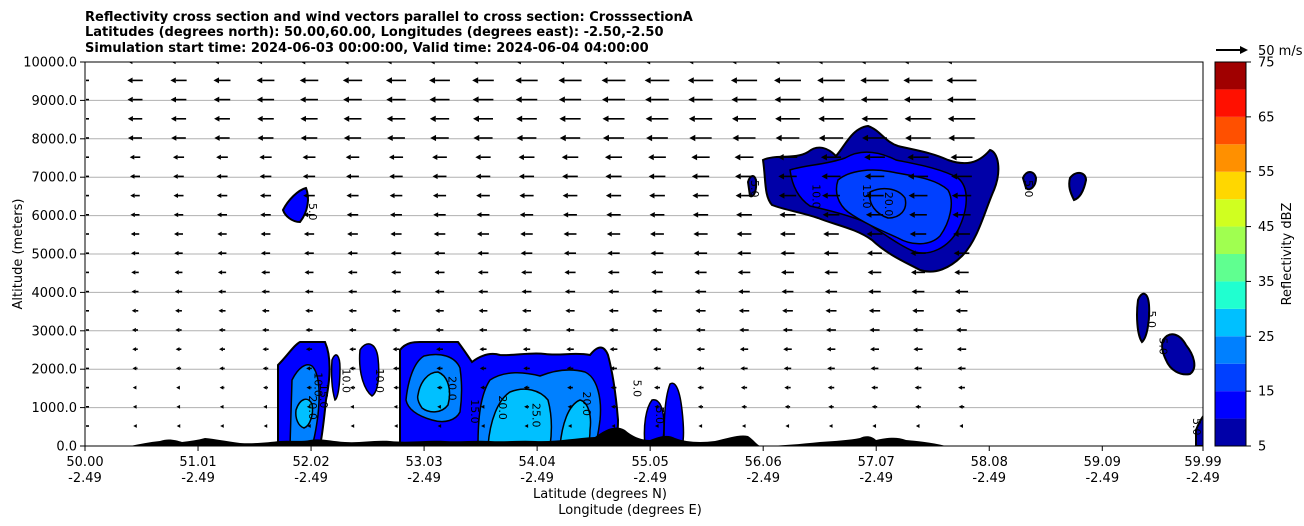 This screenshot has height=526, width=1304. Describe the element at coordinates (630, 510) in the screenshot. I see `x-axis-label-secondary: Longitude (degrees E)` at that location.